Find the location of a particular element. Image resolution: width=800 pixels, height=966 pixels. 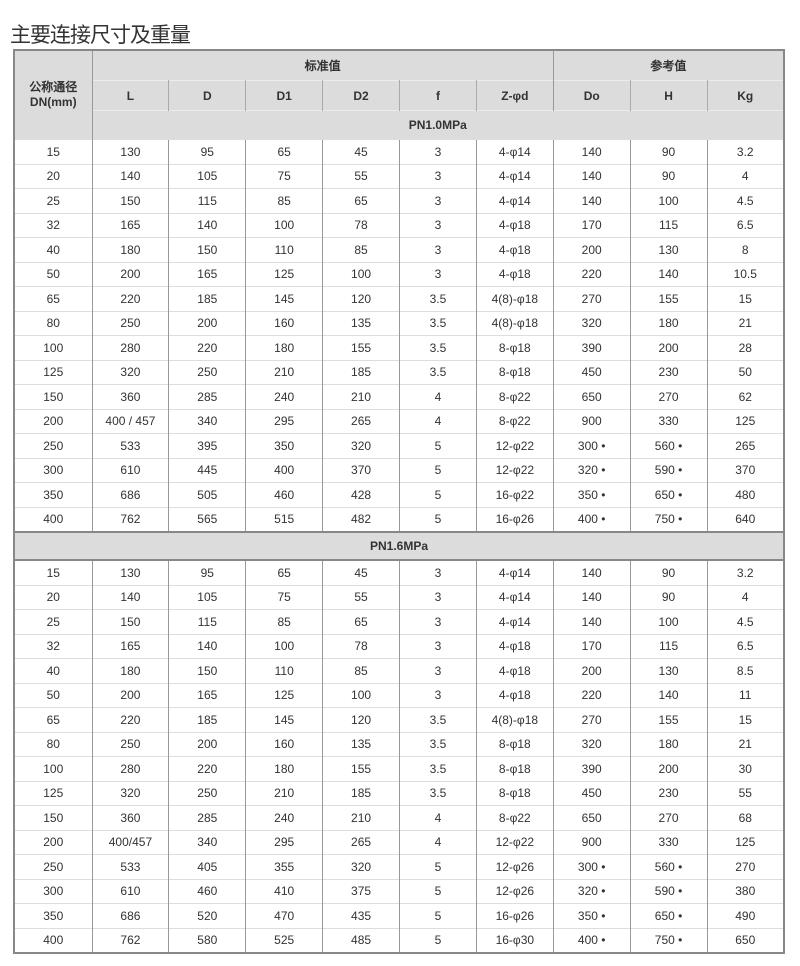

table-cell: 395 is located at coordinates (207, 445).